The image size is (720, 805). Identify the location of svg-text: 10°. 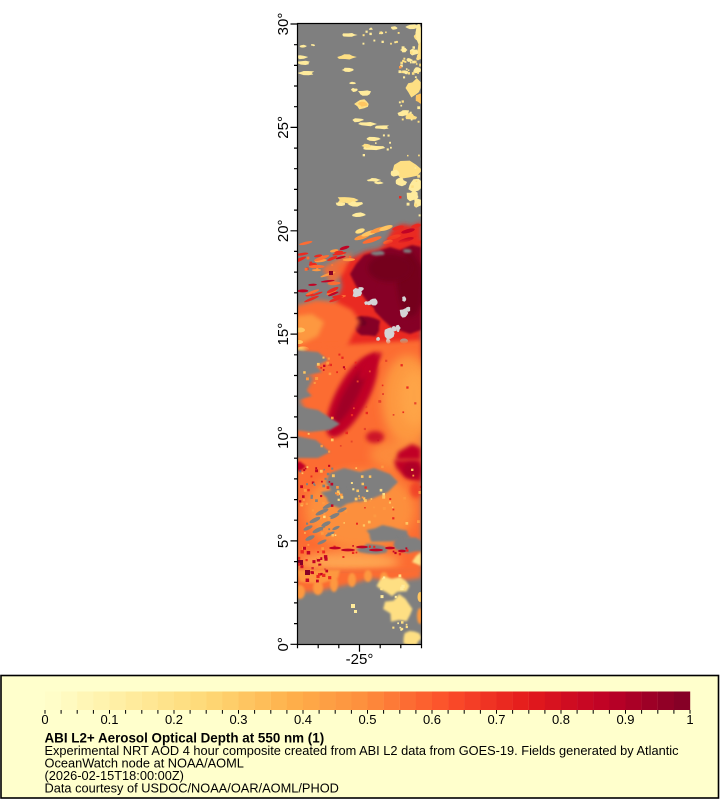
(283, 437).